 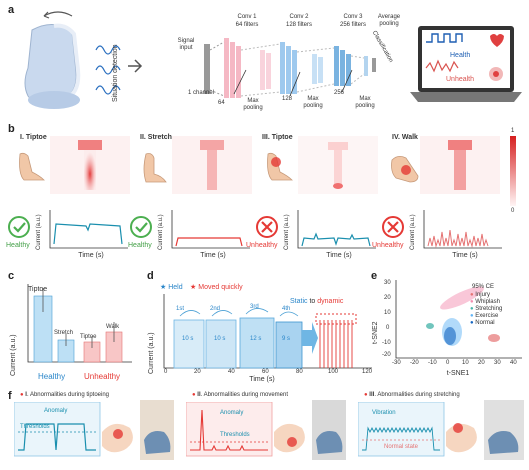 I want to click on c-bar-label-stretch: Stretch, so click(x=64, y=333).